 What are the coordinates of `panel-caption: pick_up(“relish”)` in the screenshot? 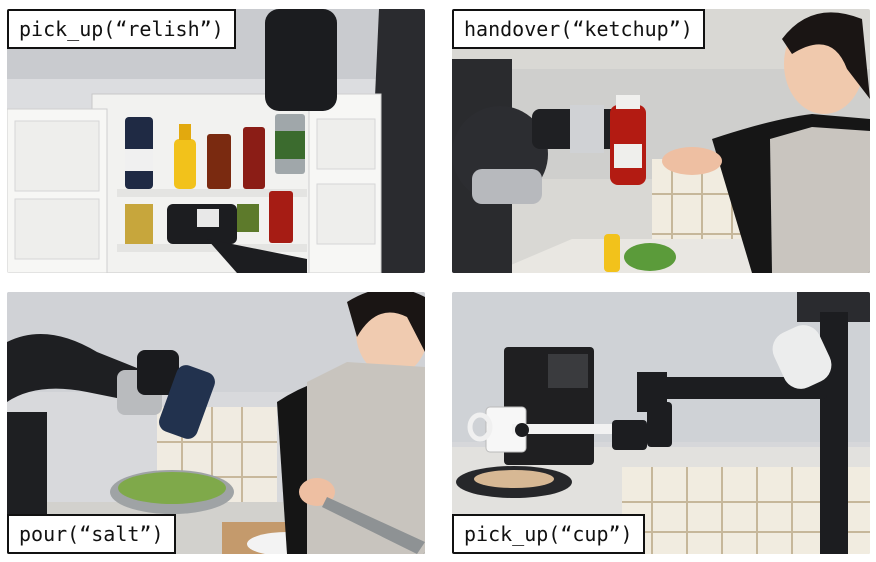 It's located at (121, 29).